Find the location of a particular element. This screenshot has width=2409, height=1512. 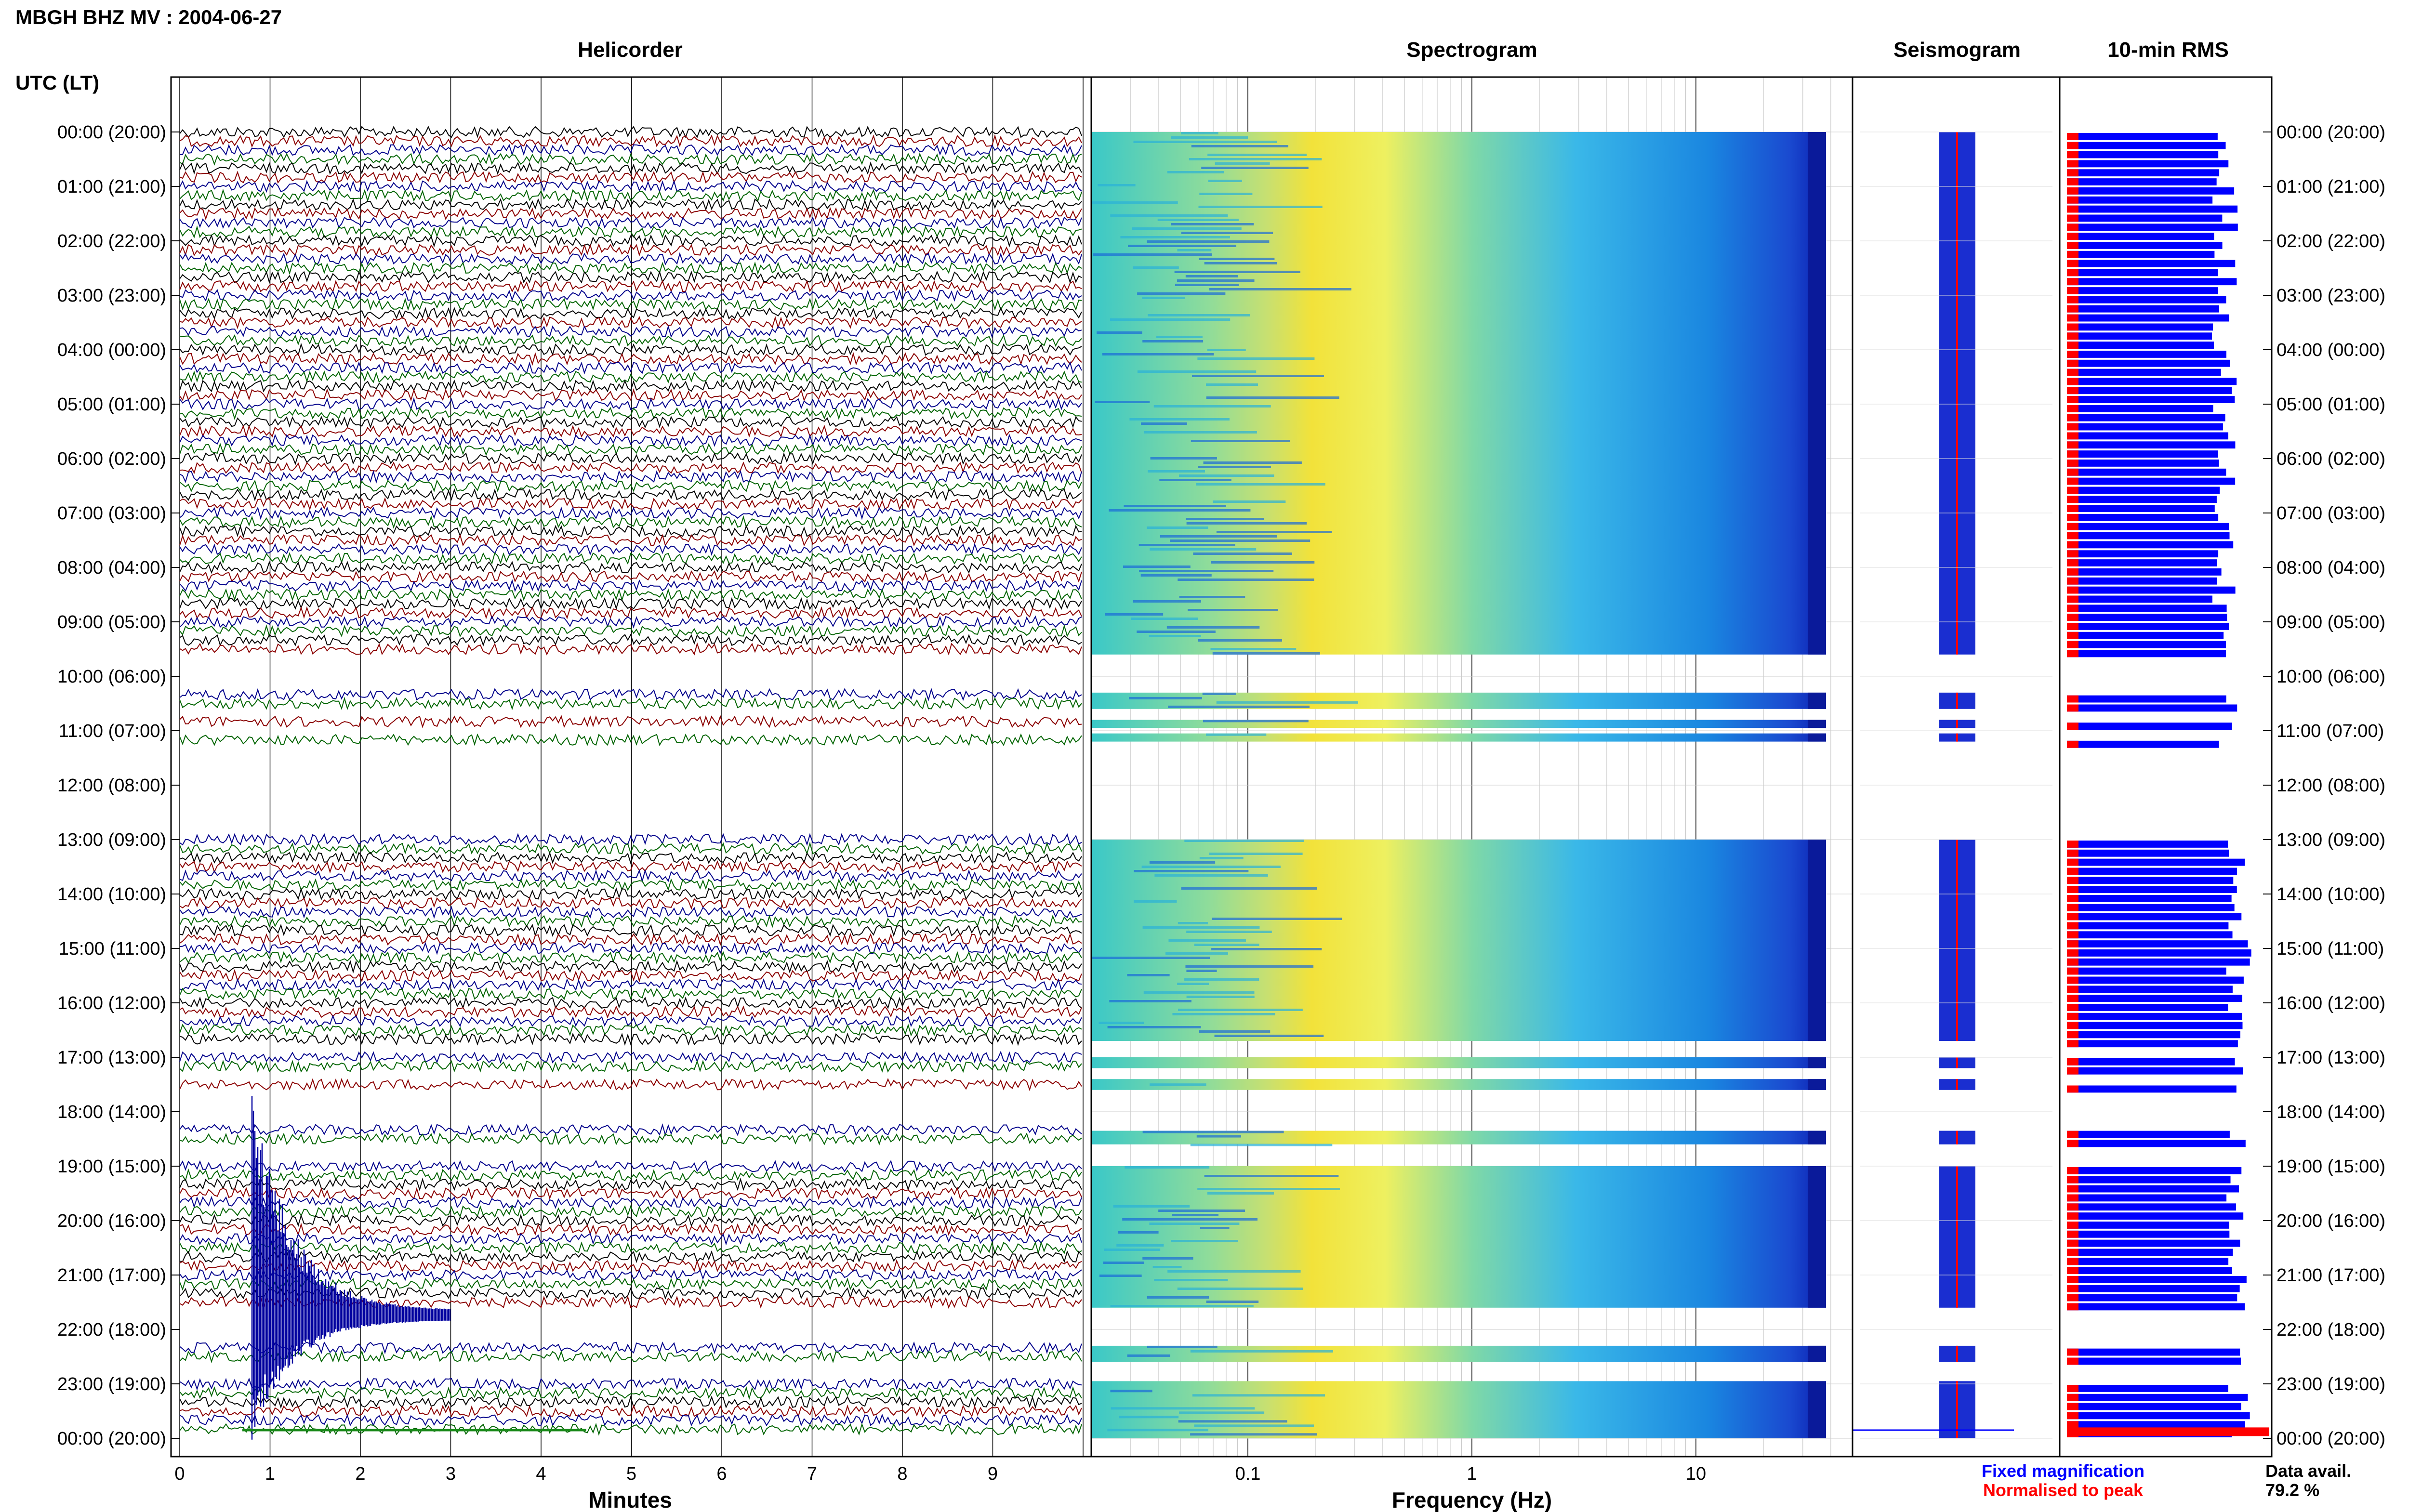

figure-title: MBGH BHZ MV : 2004-06-27 is located at coordinates (148, 17).